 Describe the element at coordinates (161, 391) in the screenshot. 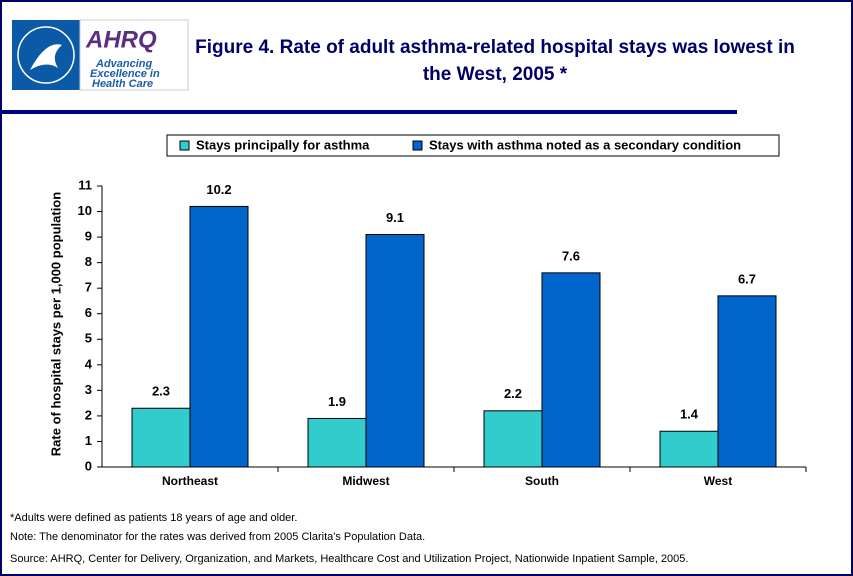

I see `data-label: 2.3` at that location.